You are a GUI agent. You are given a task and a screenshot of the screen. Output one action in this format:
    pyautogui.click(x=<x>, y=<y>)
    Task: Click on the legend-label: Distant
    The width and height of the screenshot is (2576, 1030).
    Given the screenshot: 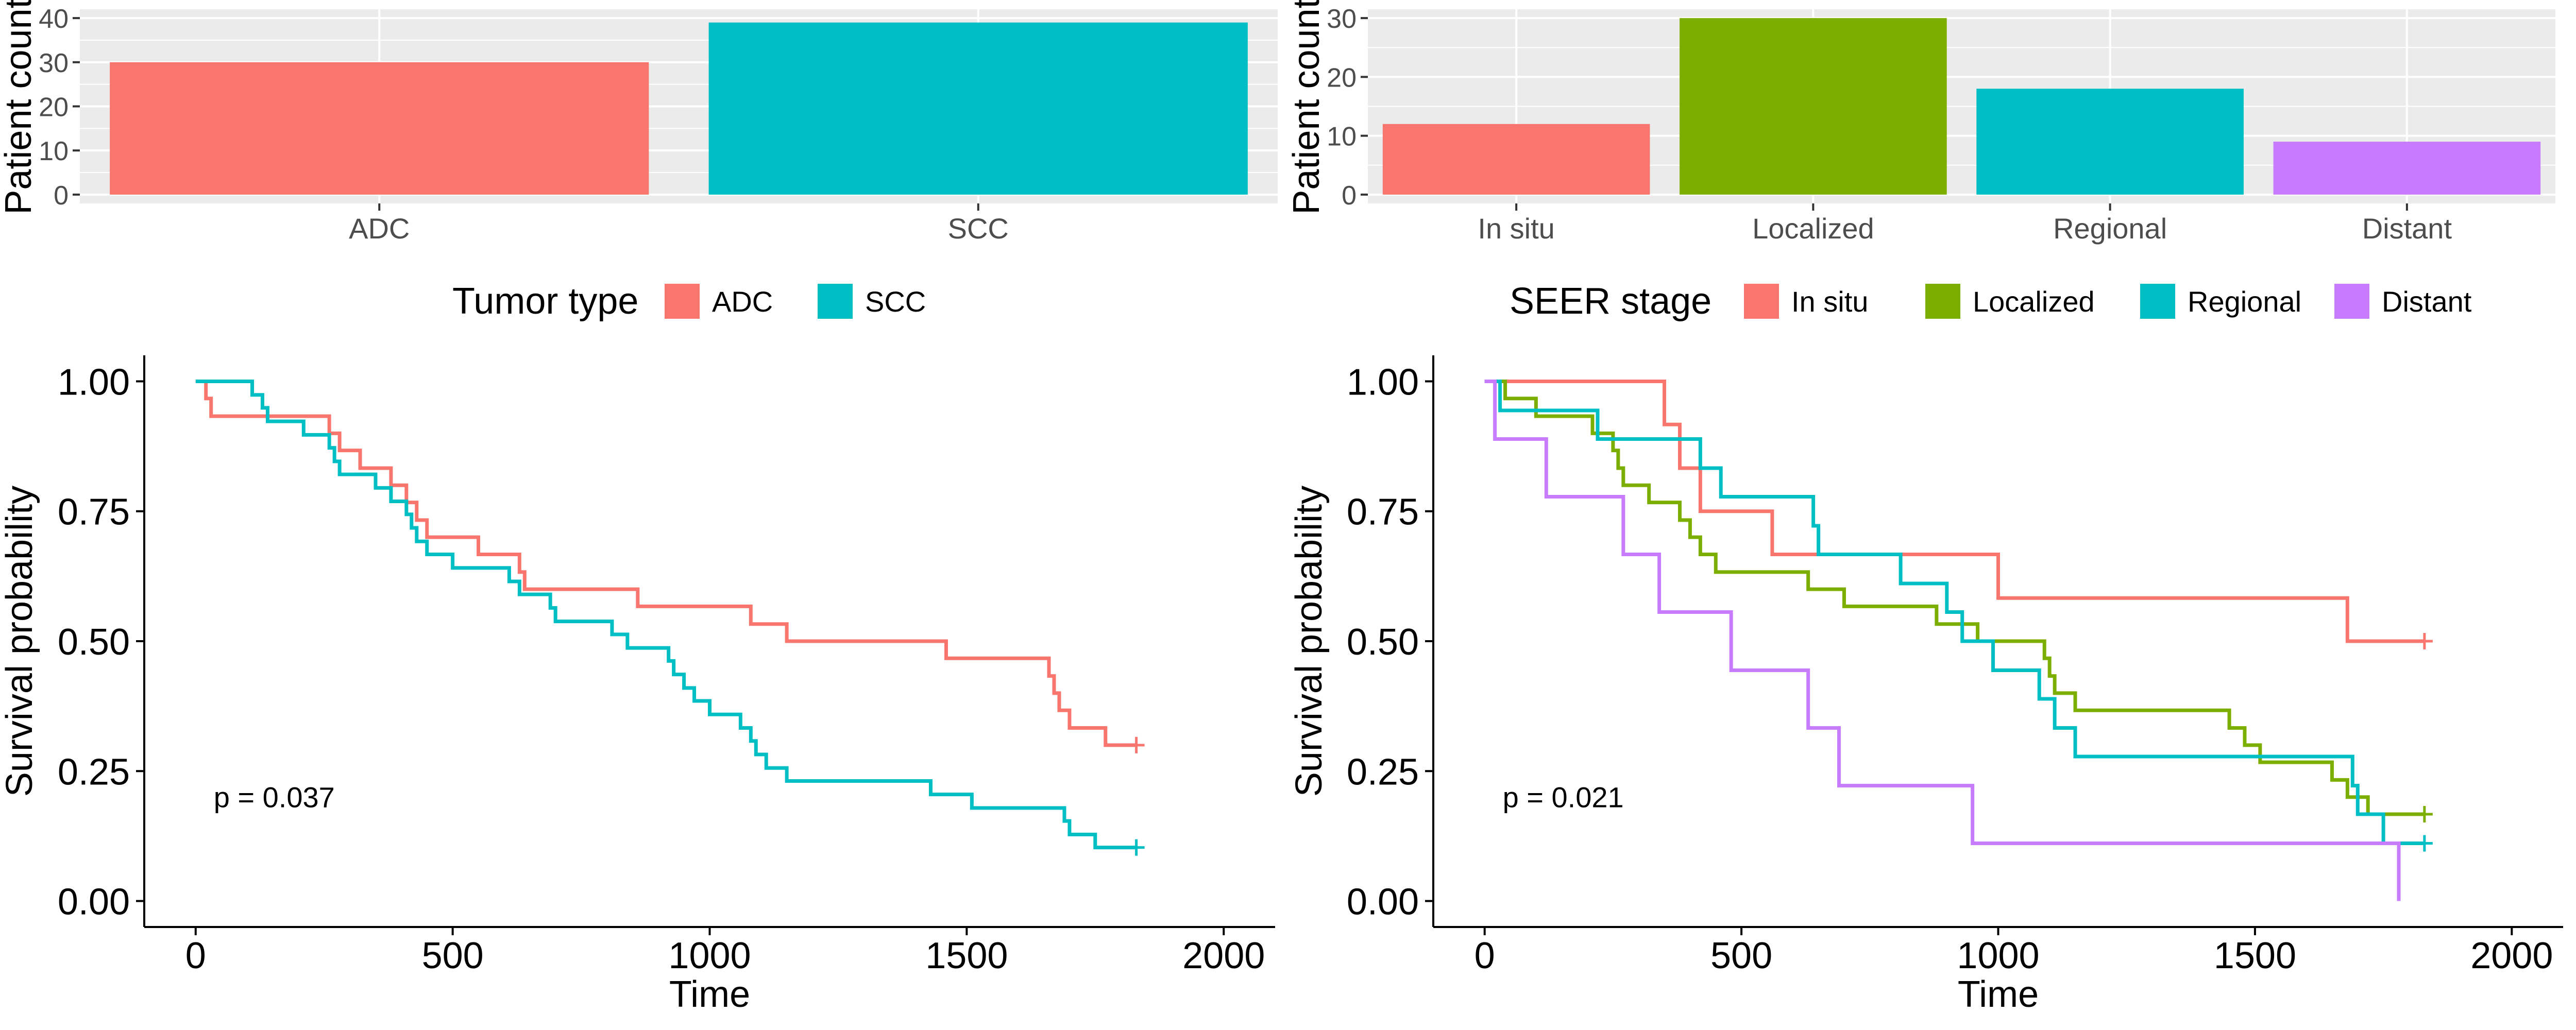 What is the action you would take?
    pyautogui.click(x=2427, y=301)
    